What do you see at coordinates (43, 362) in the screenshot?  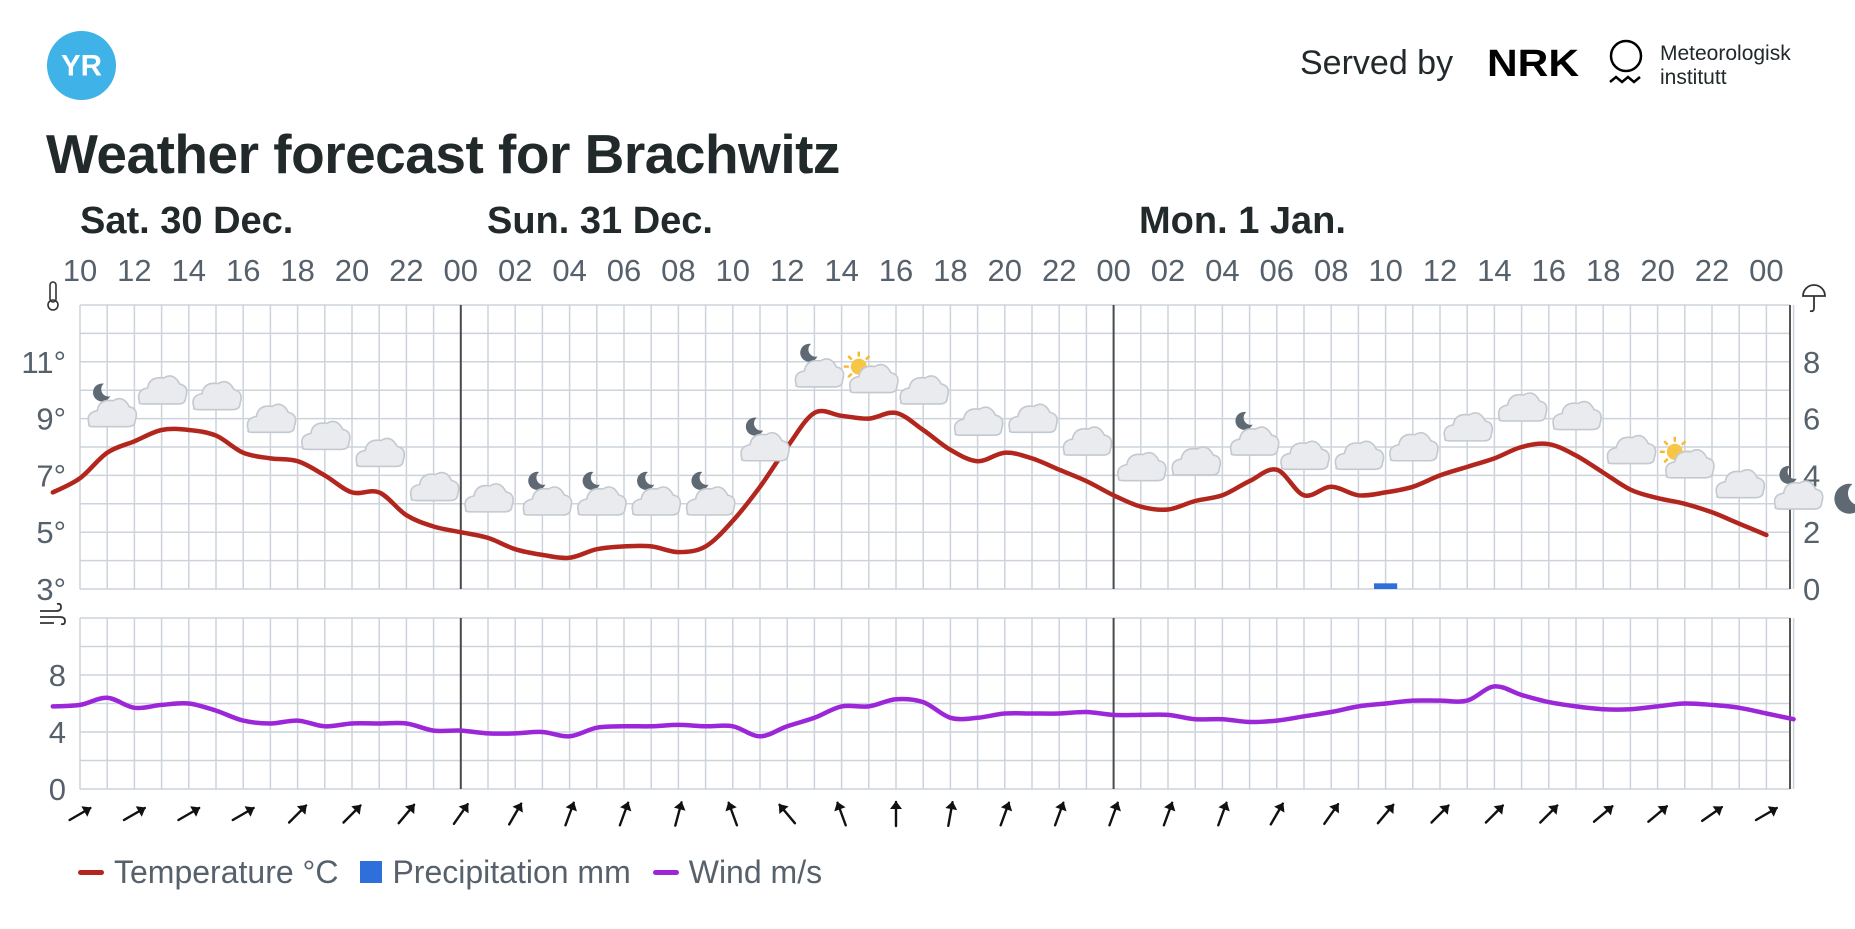 I see `temperature-tick-label: 11°` at bounding box center [43, 362].